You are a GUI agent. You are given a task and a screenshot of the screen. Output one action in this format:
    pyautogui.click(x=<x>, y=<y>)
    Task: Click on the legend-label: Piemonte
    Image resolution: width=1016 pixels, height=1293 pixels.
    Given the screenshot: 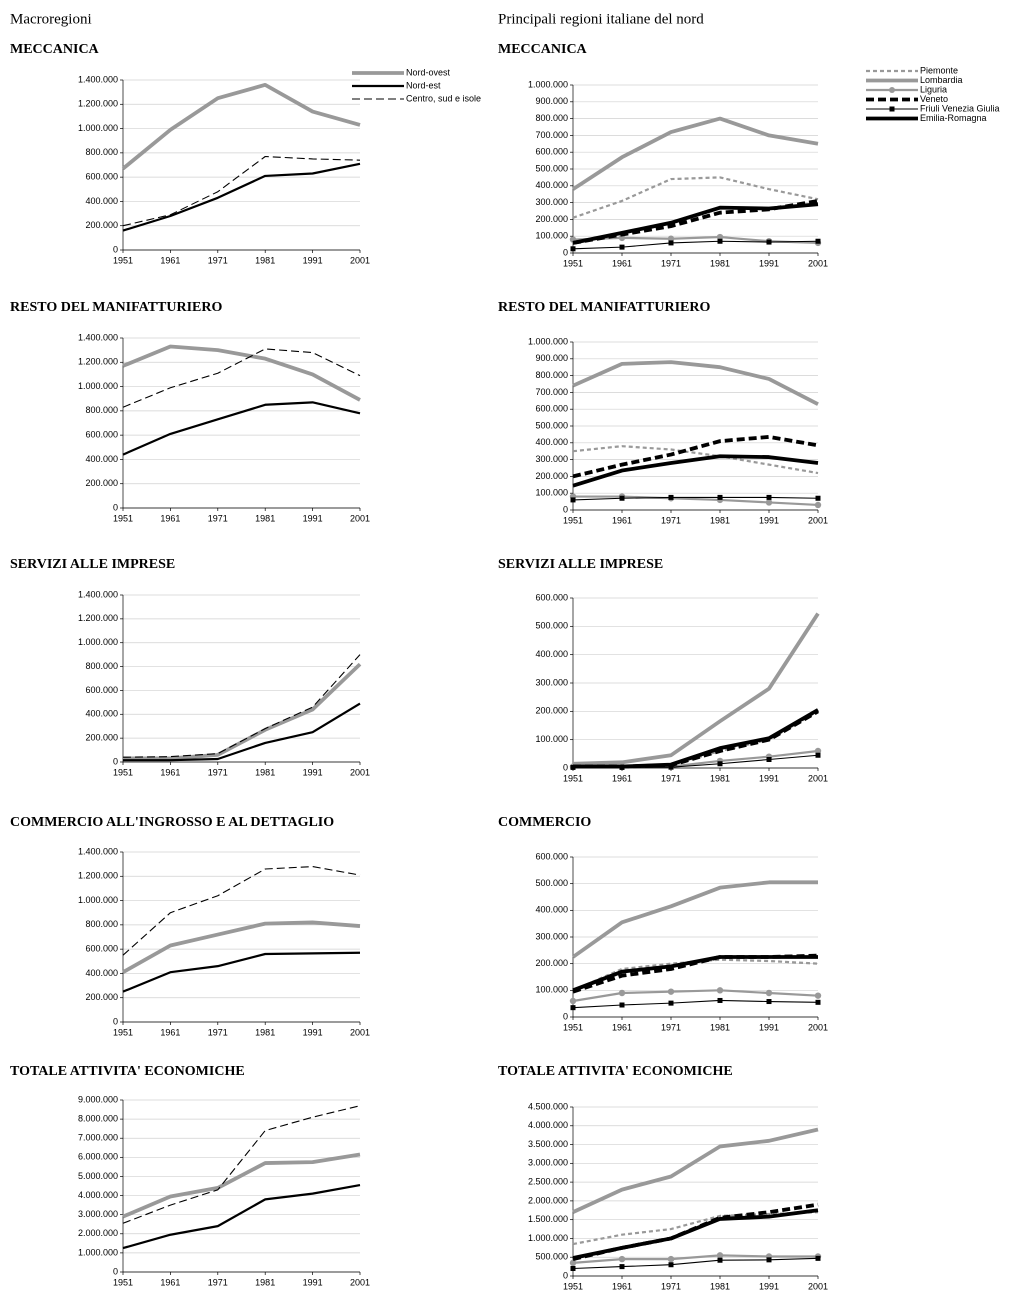 What is the action you would take?
    pyautogui.click(x=939, y=70)
    